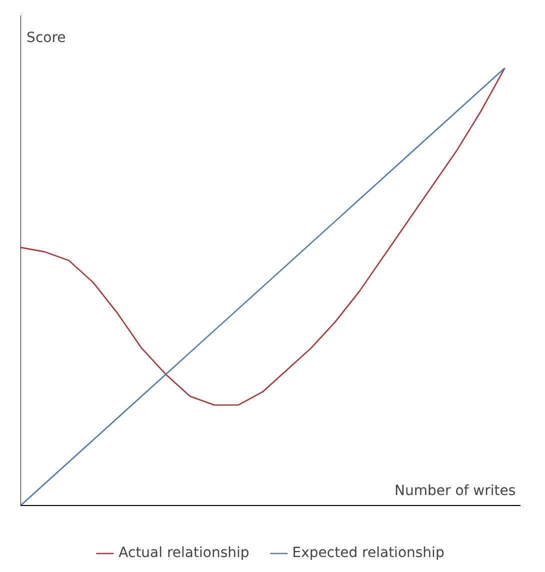 The image size is (545, 572). What do you see at coordinates (46, 38) in the screenshot?
I see `y-axis-title: Score` at bounding box center [46, 38].